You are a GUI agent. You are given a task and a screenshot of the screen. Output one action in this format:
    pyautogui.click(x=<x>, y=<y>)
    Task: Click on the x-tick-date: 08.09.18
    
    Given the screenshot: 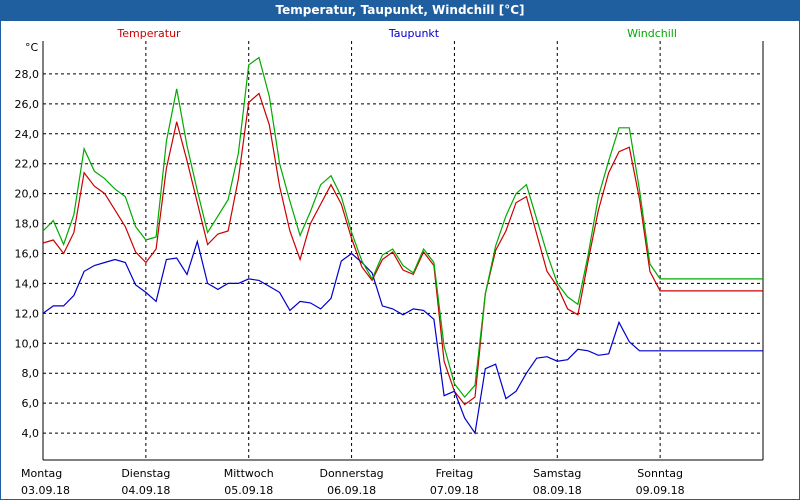 What is the action you would take?
    pyautogui.click(x=557, y=490)
    